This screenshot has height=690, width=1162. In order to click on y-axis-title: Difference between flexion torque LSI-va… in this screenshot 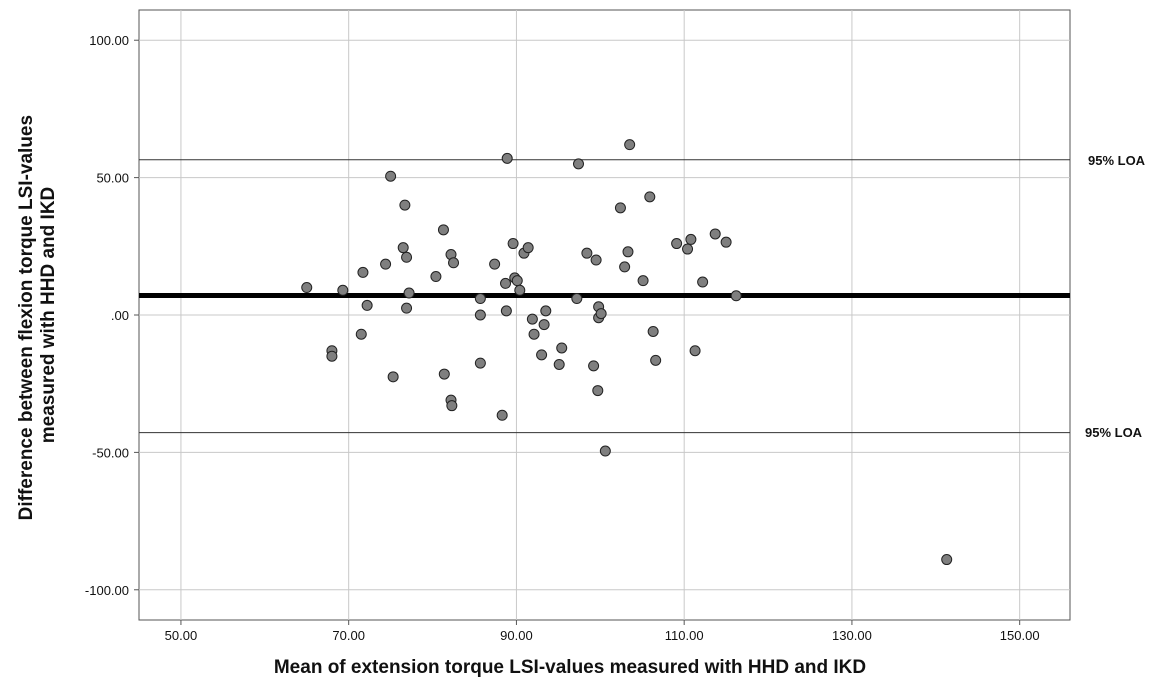, I will do `click(37, 315)`.